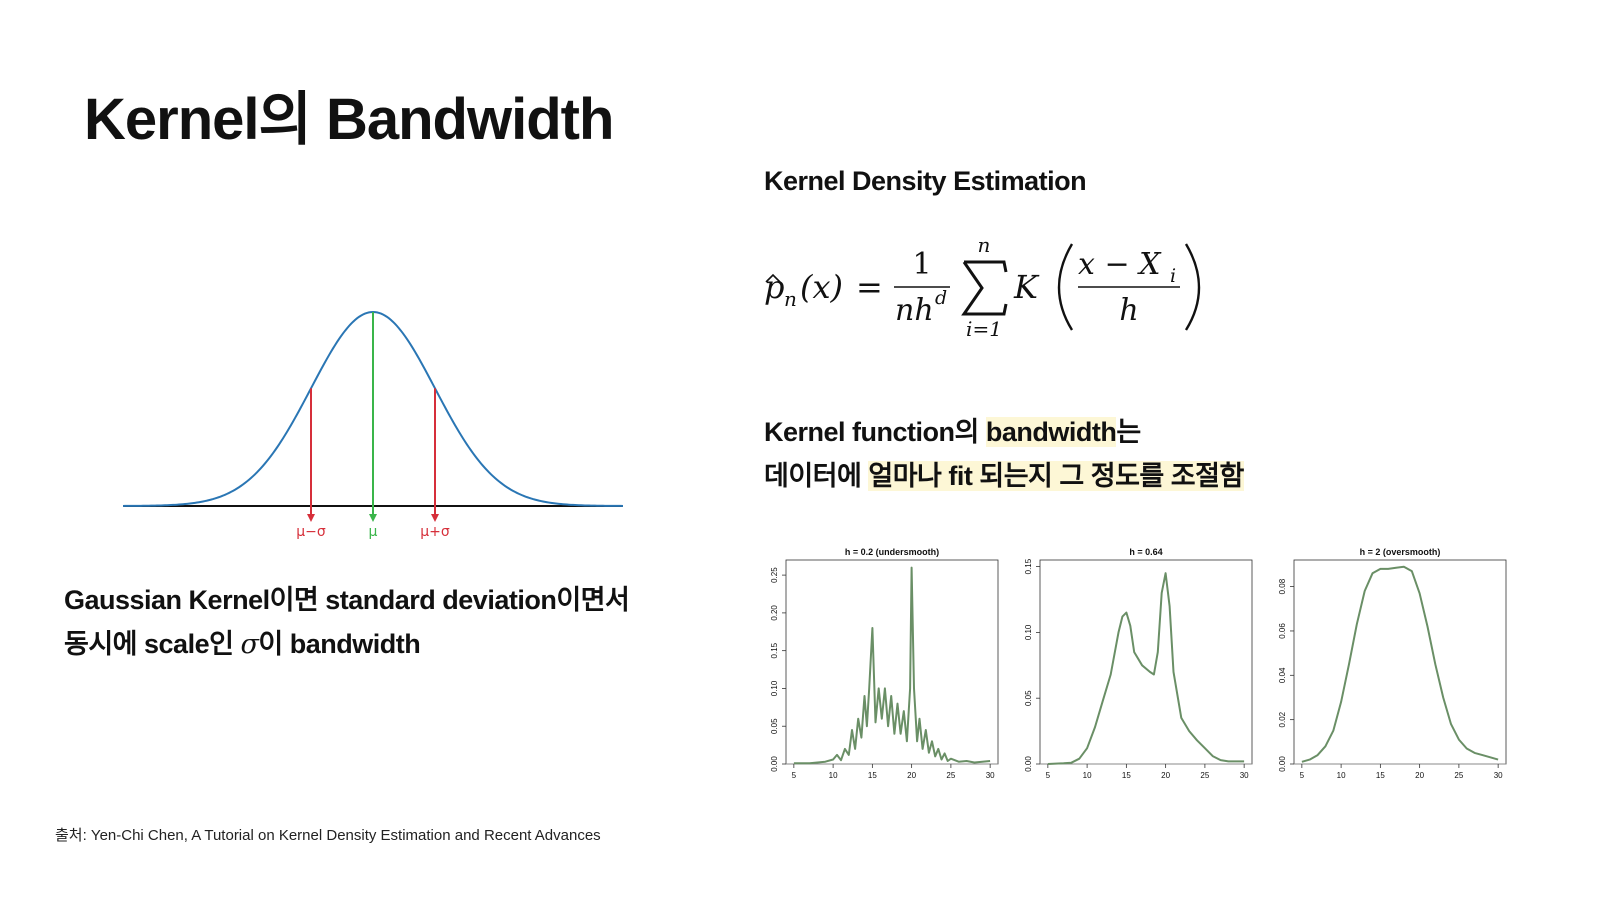  I want to click on right-paren, so click(1192, 287).